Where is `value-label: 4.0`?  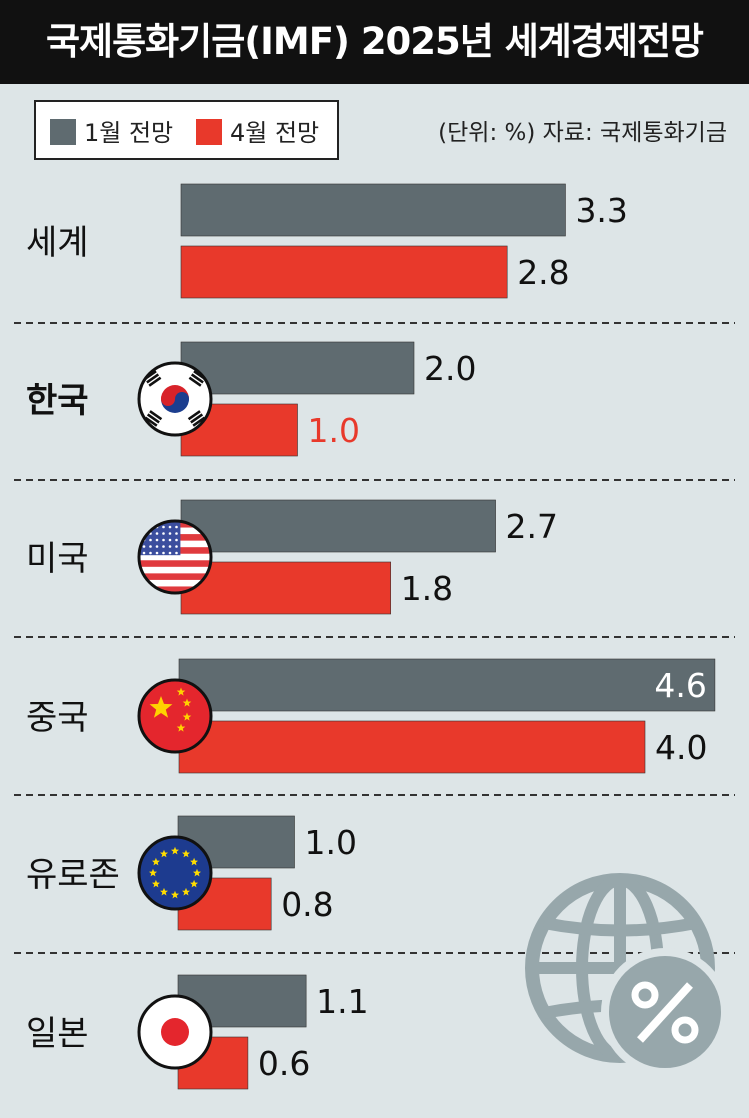 value-label: 4.0 is located at coordinates (681, 747).